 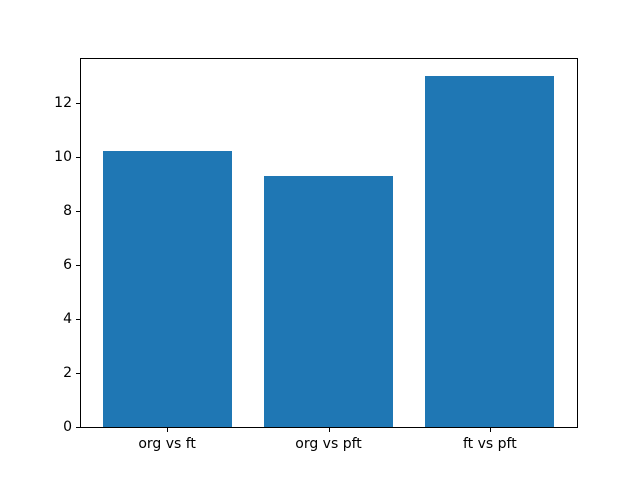 I want to click on x-tick-label-org-vs-ft: org vs ft, so click(x=167, y=444).